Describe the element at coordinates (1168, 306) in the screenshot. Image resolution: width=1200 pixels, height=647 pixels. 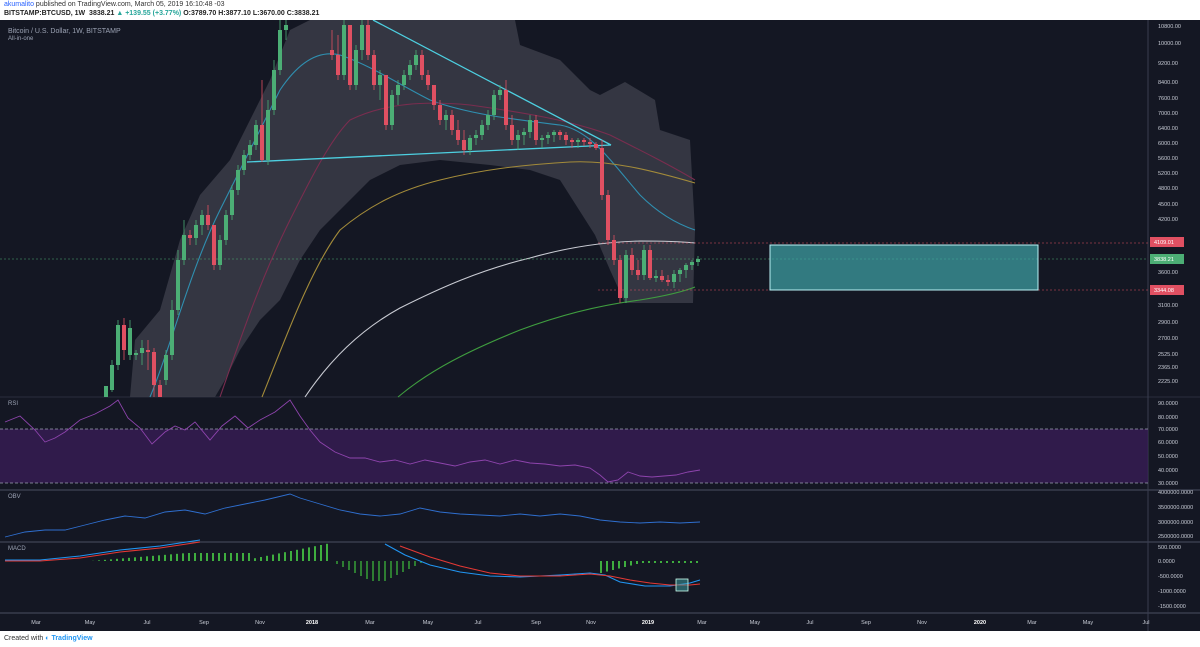
I see `price-axis-label: 3100.00` at that location.